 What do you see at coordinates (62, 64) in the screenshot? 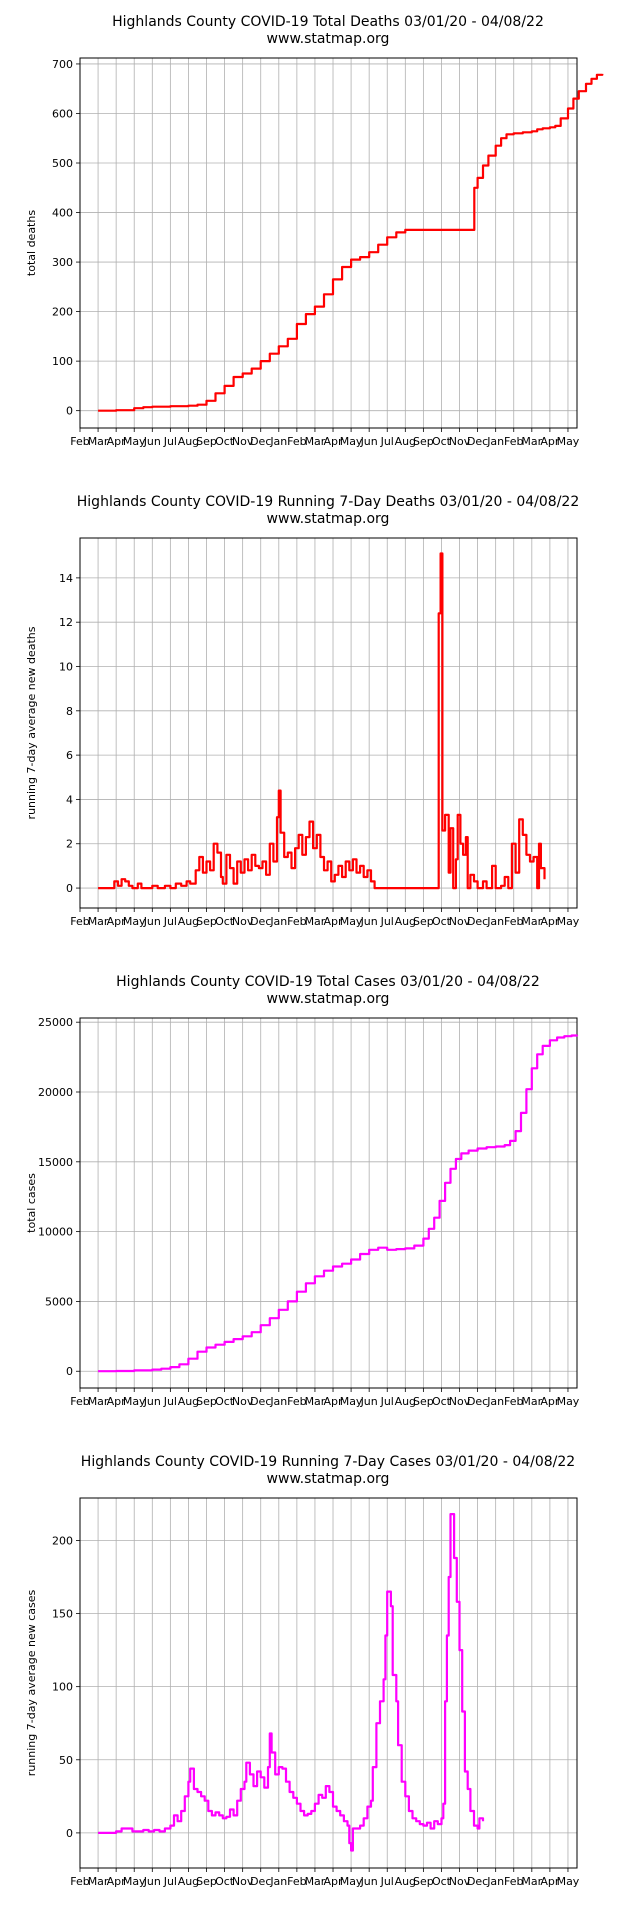
I see `y-tick-label: 700` at bounding box center [62, 64].